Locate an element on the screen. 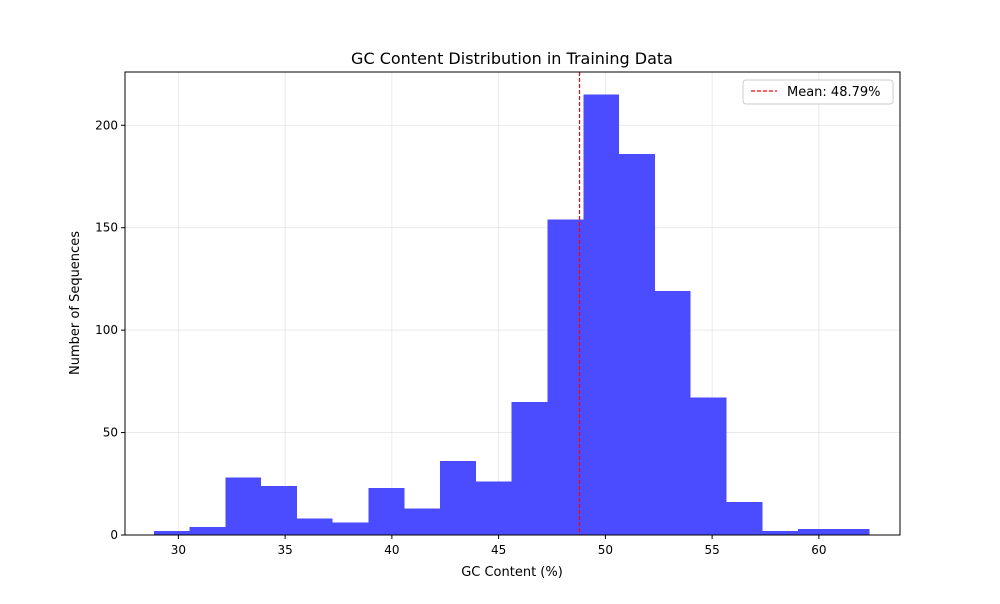  x-tick-label: 30 is located at coordinates (178, 550).